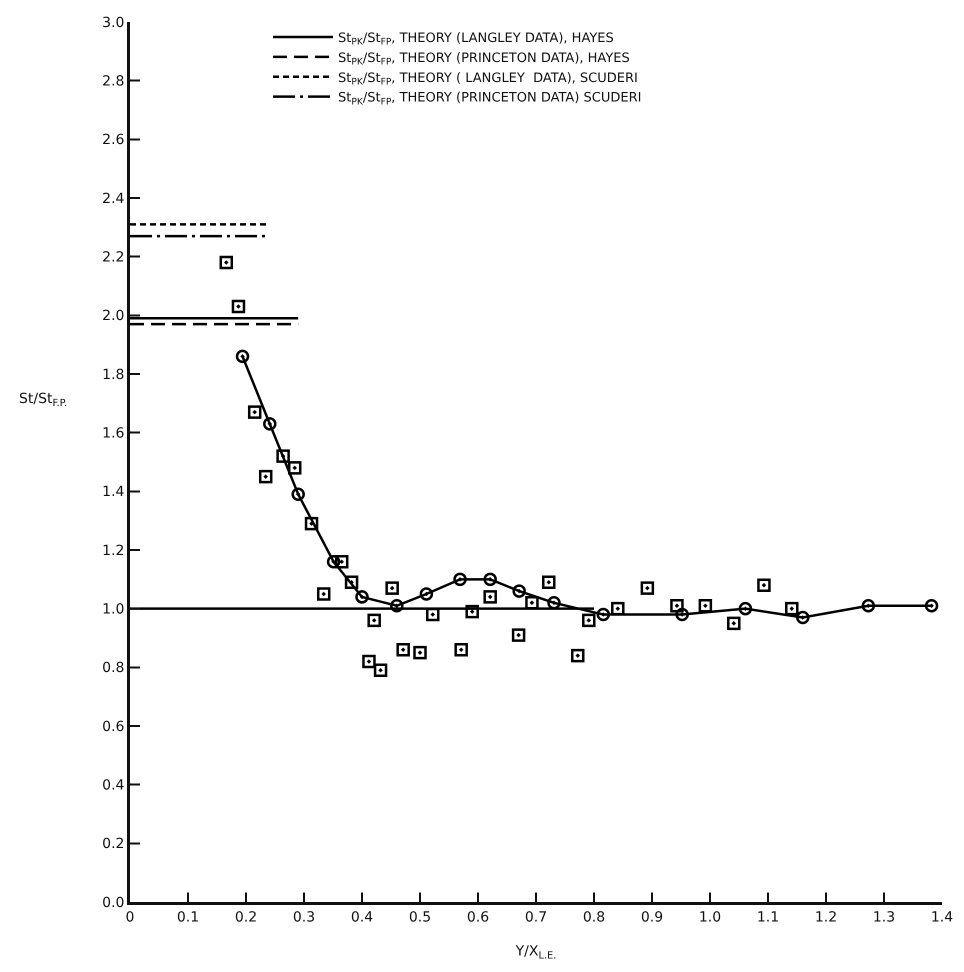  What do you see at coordinates (362, 918) in the screenshot?
I see `x-tick-label: 0.4` at bounding box center [362, 918].